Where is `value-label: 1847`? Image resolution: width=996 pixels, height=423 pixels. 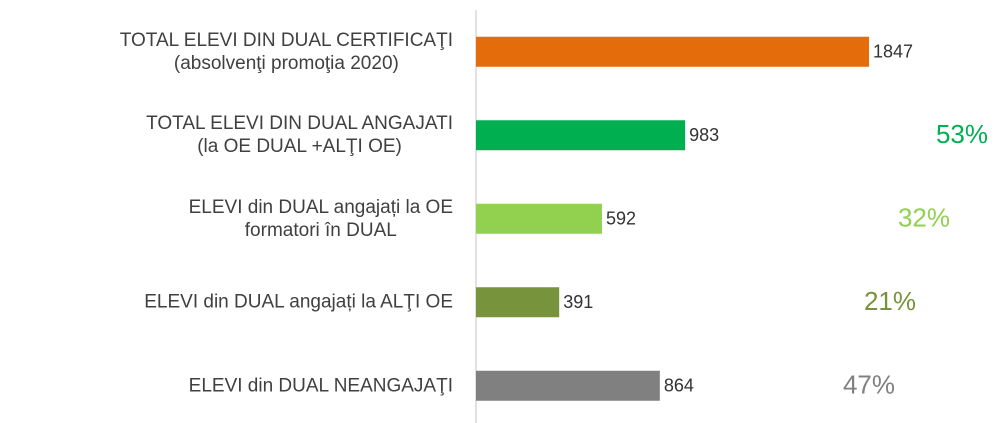
value-label: 1847 is located at coordinates (893, 52).